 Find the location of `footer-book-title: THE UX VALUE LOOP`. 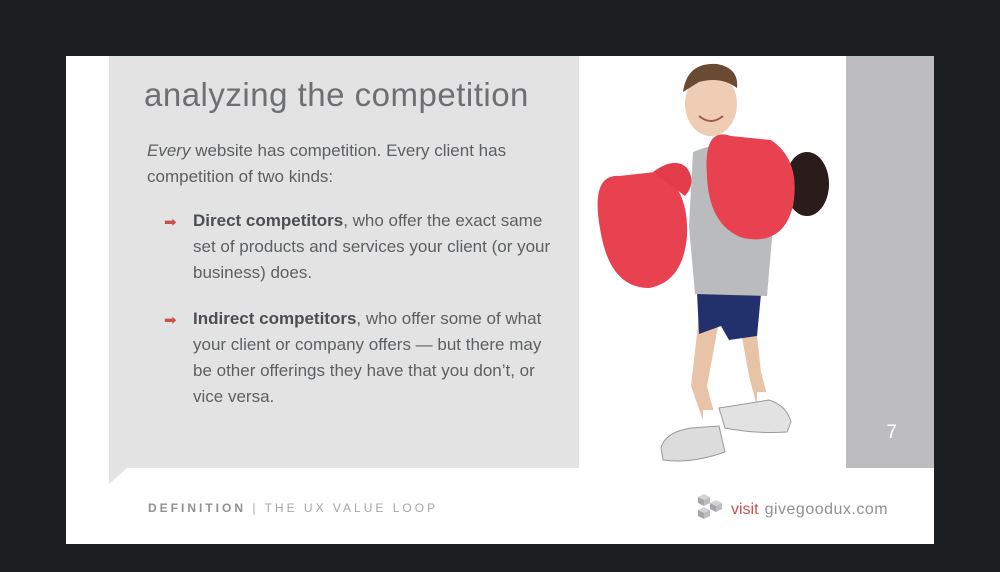

footer-book-title: THE UX VALUE LOOP is located at coordinates (351, 508).